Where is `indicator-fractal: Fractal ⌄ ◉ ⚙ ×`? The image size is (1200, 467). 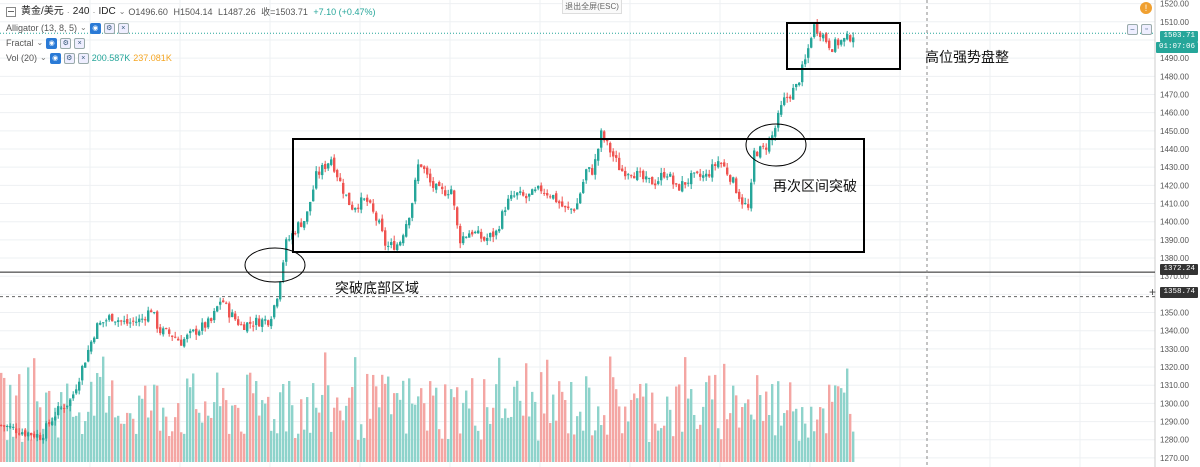
indicator-fractal: Fractal ⌄ ◉ ⚙ × is located at coordinates (46, 43).